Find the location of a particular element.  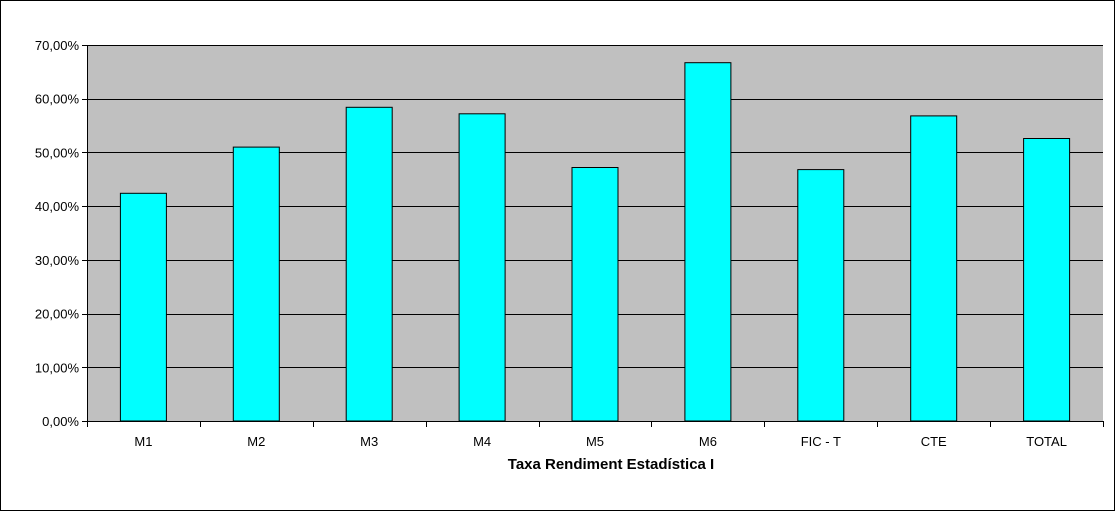

bar-m2 is located at coordinates (256, 284).